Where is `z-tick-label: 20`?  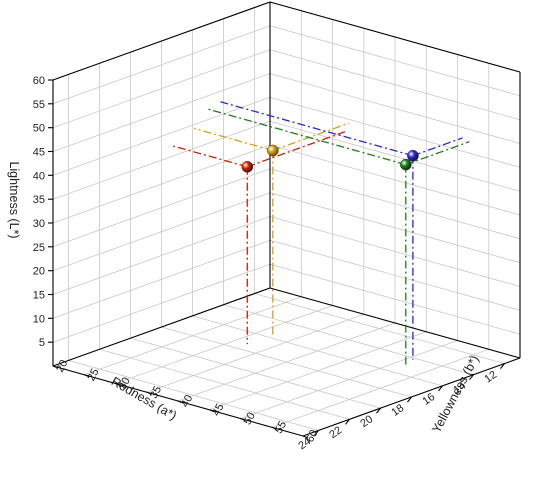
z-tick-label: 20 is located at coordinates (39, 272).